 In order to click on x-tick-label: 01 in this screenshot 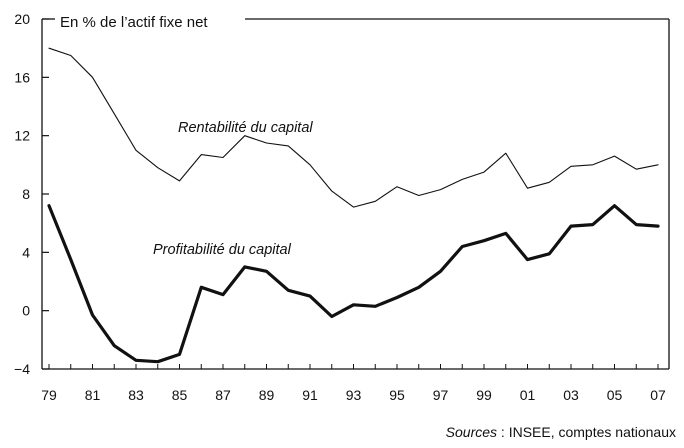, I will do `click(528, 395)`.